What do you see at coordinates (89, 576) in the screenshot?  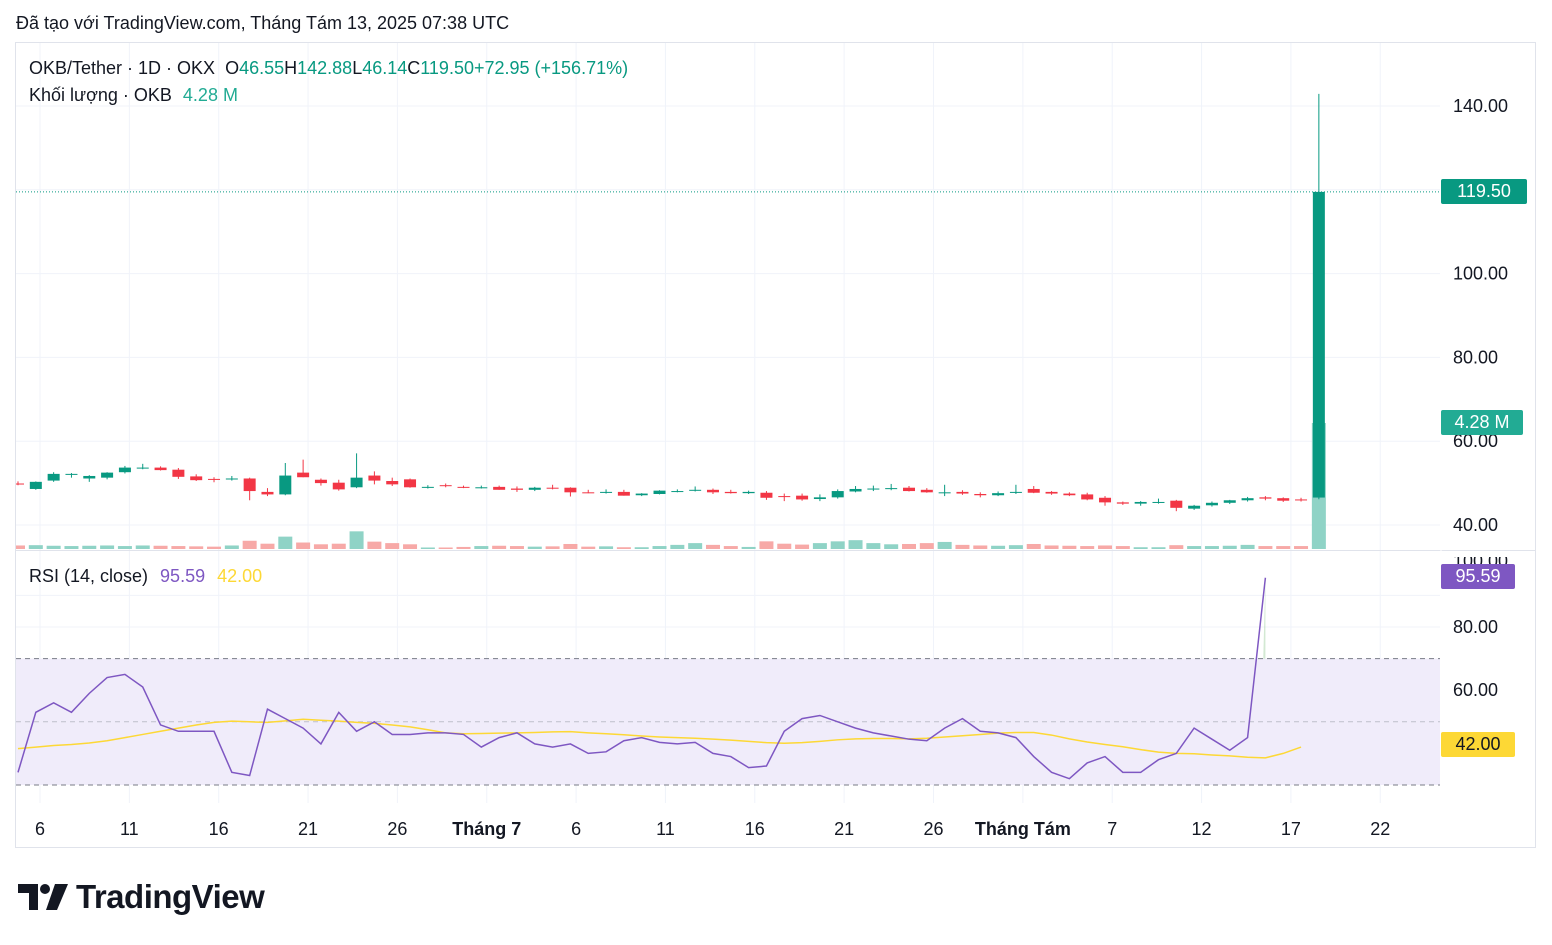 I see `rsi-label: RSI (14, close)` at bounding box center [89, 576].